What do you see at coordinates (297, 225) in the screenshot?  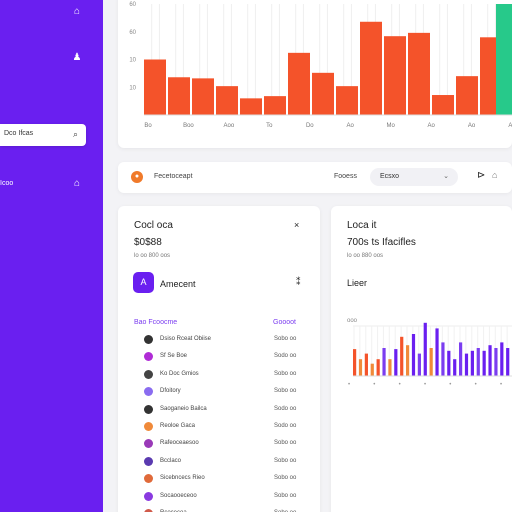 I see `close-icon: ×` at bounding box center [297, 225].